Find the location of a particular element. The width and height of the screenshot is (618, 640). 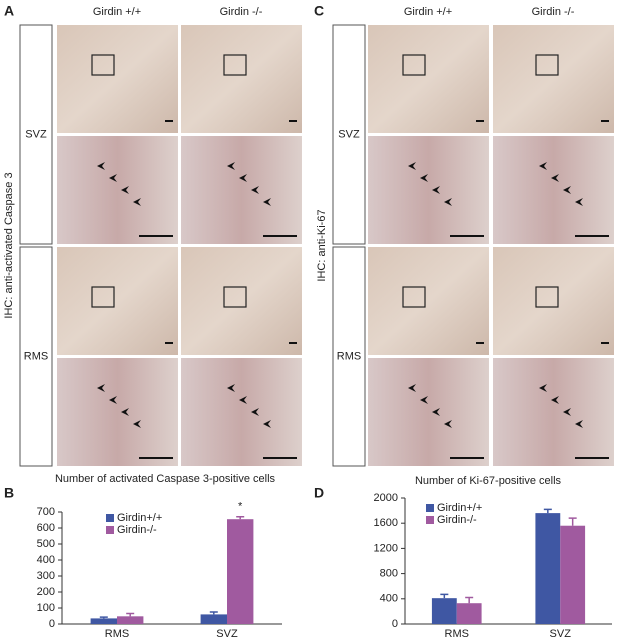

panel-letter: B is located at coordinates (9, 493).